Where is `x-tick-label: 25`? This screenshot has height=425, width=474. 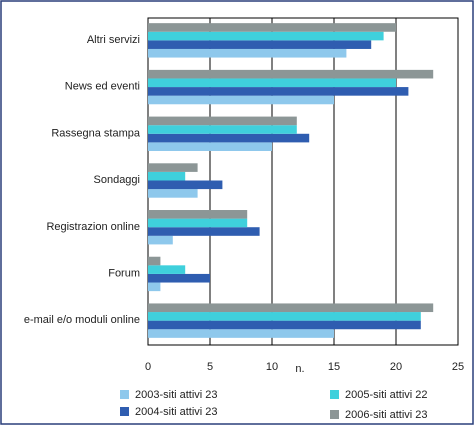 x-tick-label: 25 is located at coordinates (458, 367).